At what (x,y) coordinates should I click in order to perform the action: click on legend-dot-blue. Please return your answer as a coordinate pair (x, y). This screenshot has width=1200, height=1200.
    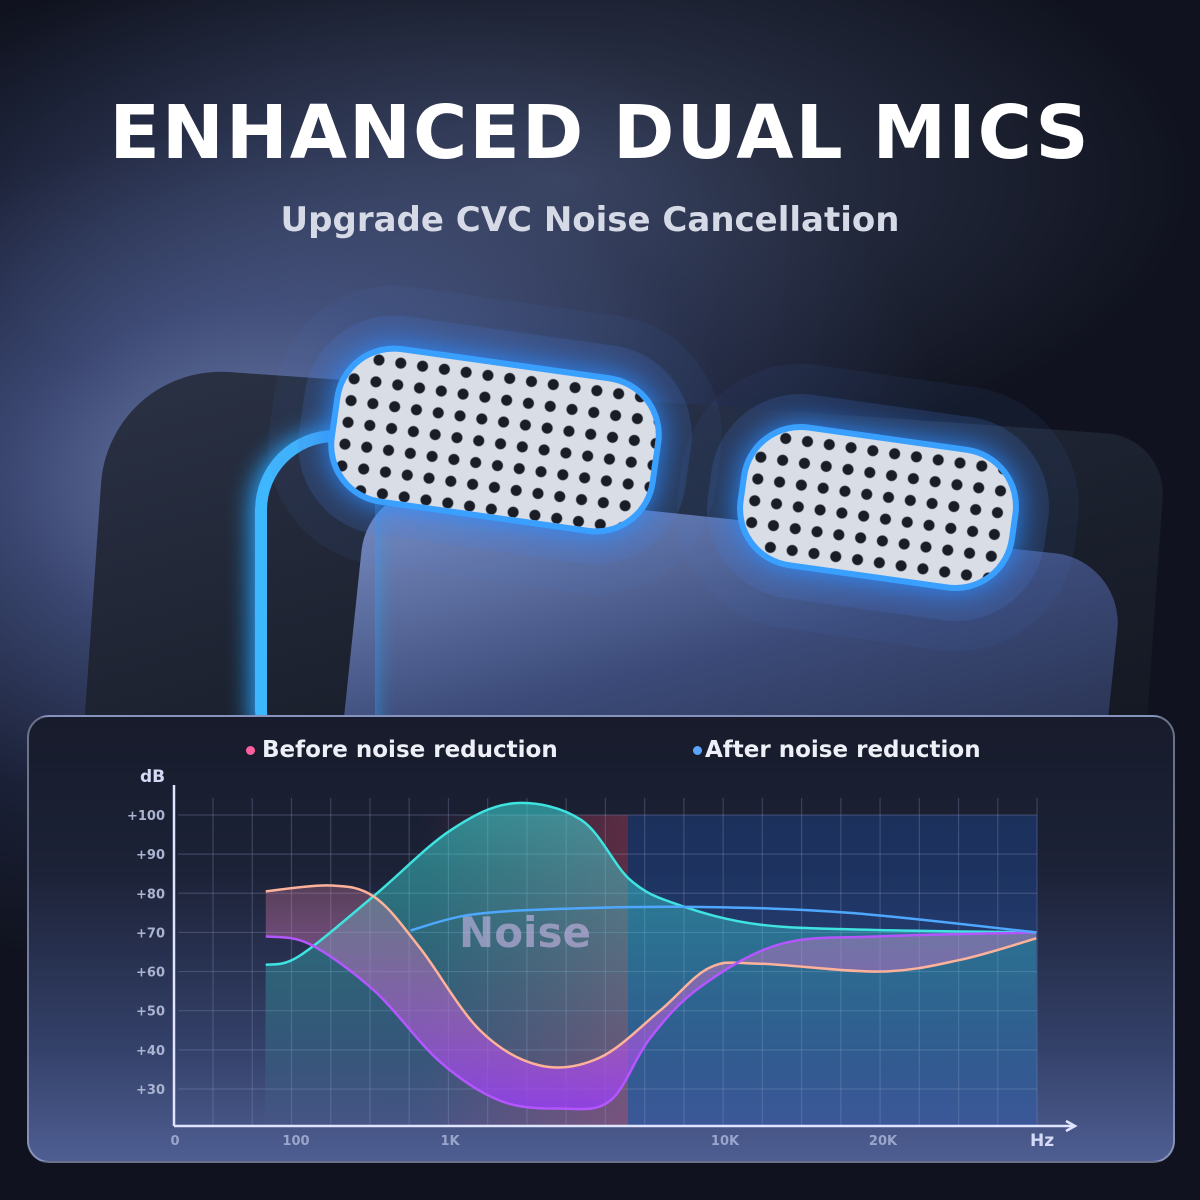
    Looking at the image, I should click on (697, 750).